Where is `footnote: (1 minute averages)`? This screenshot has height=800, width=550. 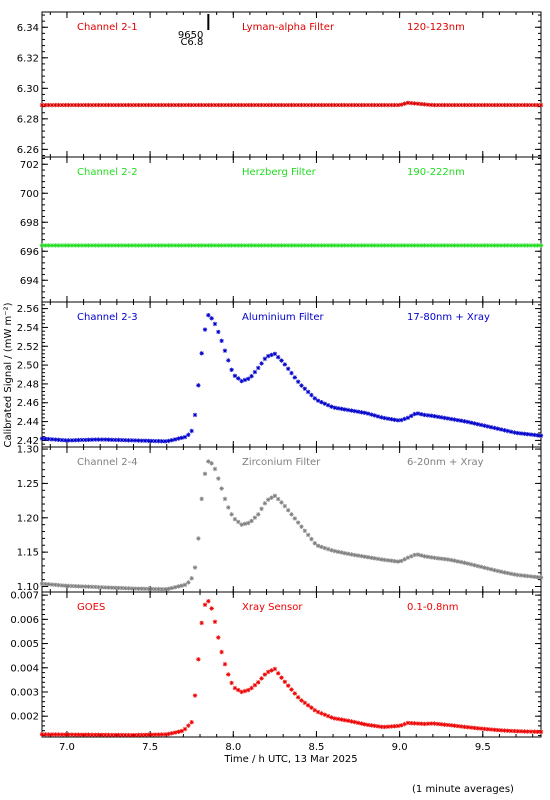
footnote: (1 minute averages) is located at coordinates (463, 789).